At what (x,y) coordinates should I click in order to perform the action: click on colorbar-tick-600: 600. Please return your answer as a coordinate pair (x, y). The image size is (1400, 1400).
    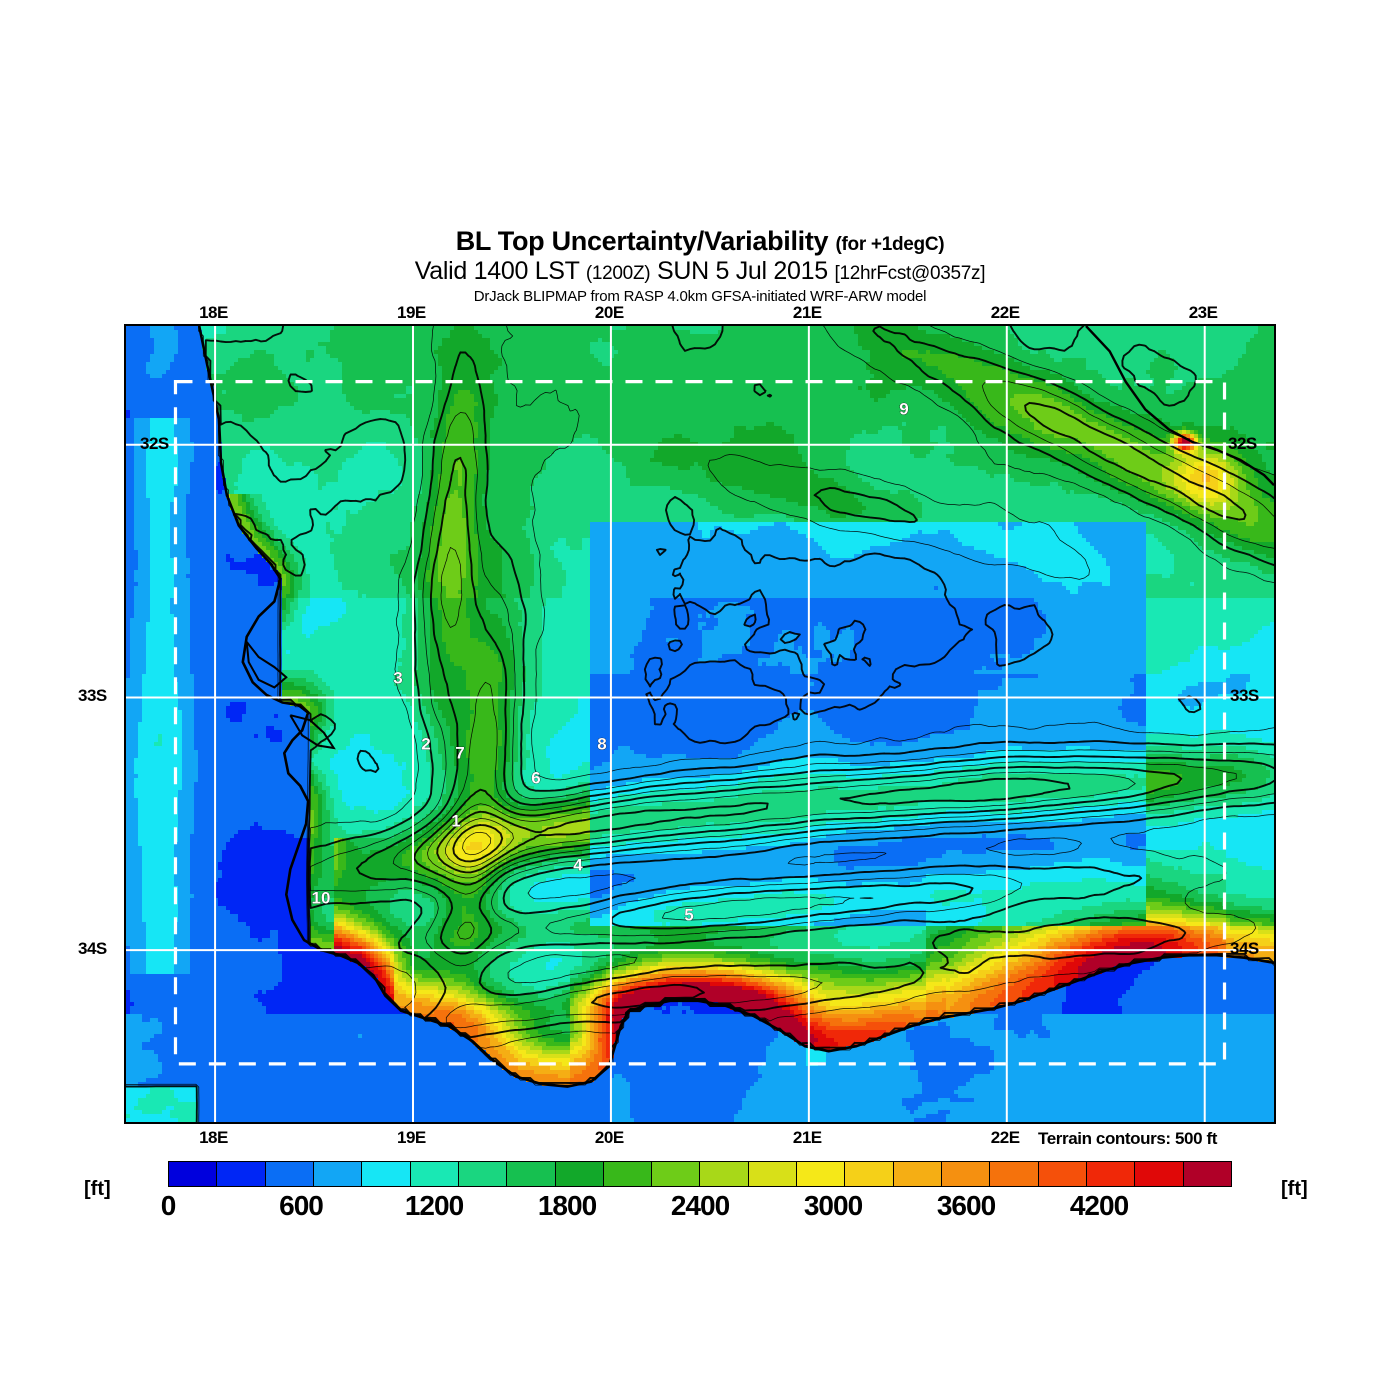
    Looking at the image, I should click on (301, 1205).